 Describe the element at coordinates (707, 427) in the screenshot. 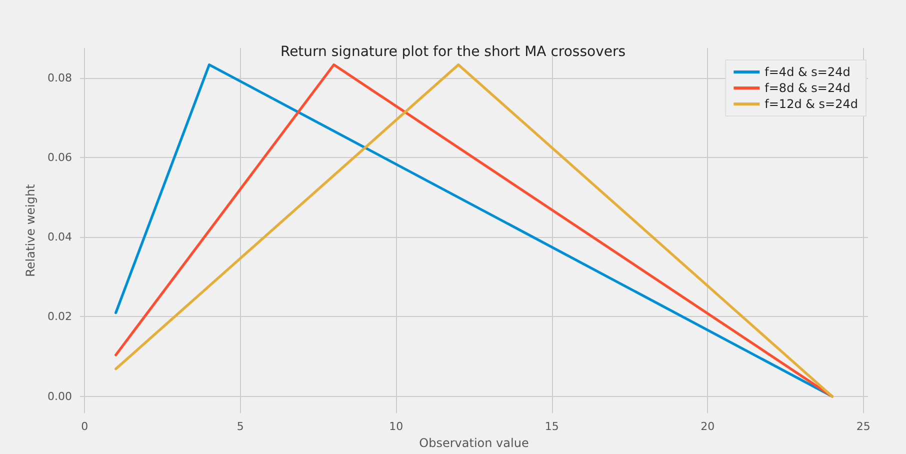

I see `x-tick-label: 20` at that location.